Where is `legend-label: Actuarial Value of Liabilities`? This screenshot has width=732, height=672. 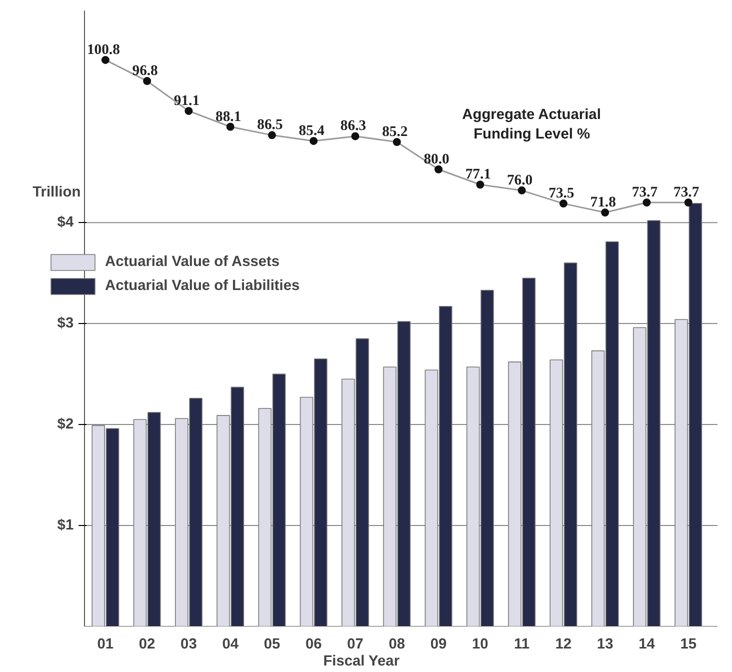 legend-label: Actuarial Value of Liabilities is located at coordinates (202, 286).